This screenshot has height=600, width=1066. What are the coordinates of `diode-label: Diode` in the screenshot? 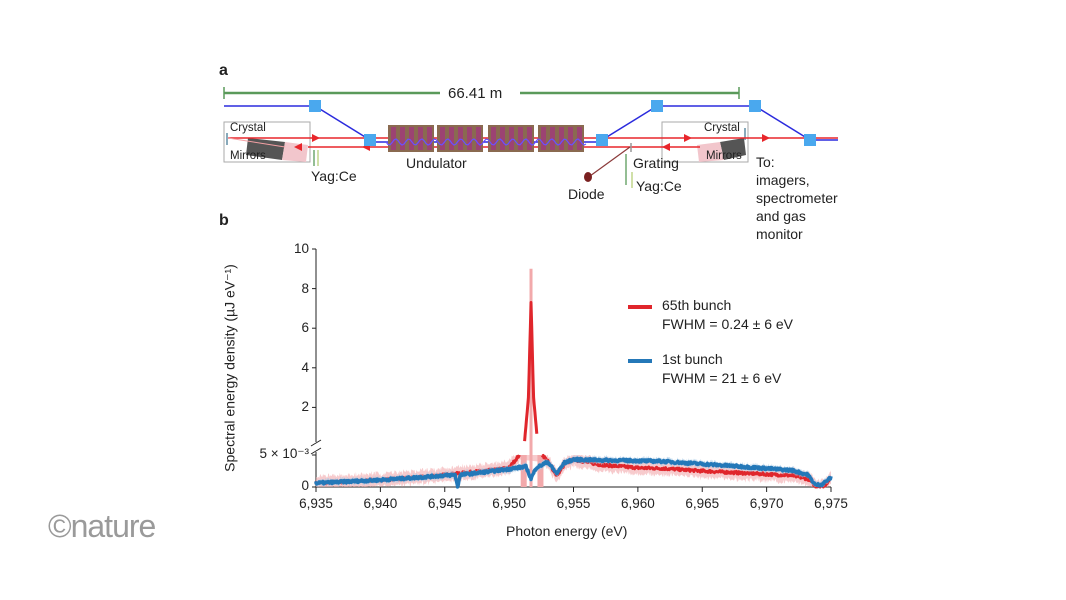 It's located at (586, 194).